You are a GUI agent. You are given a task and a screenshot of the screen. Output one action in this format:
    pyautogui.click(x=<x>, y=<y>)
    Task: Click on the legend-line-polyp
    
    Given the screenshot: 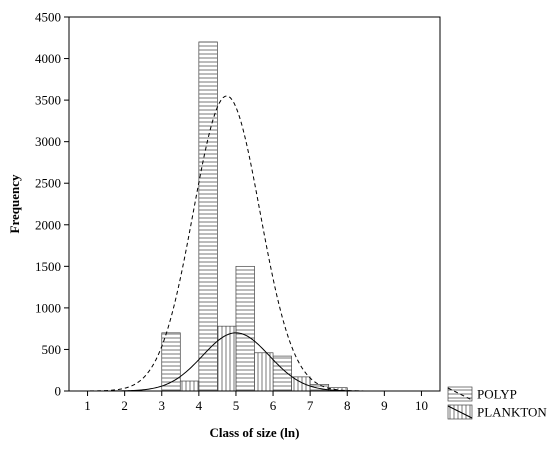 What is the action you would take?
    pyautogui.click(x=460, y=394)
    